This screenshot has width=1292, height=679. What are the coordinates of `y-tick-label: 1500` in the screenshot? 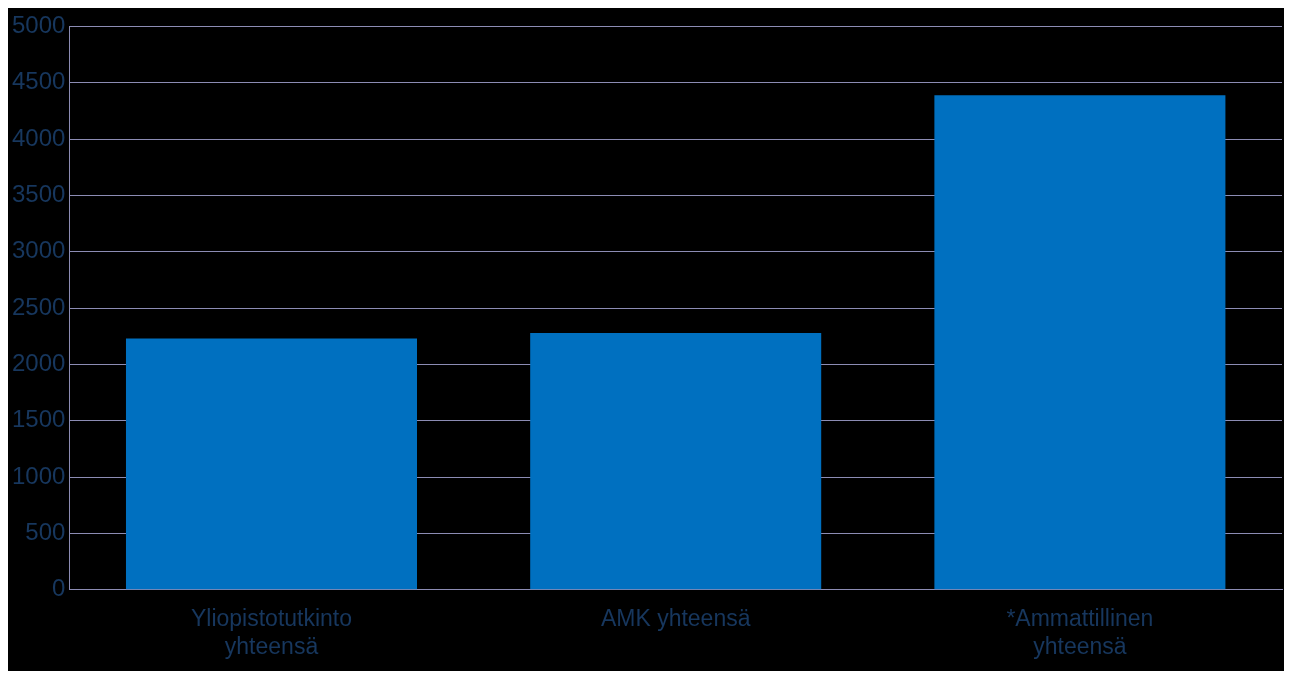 It's located at (39, 419).